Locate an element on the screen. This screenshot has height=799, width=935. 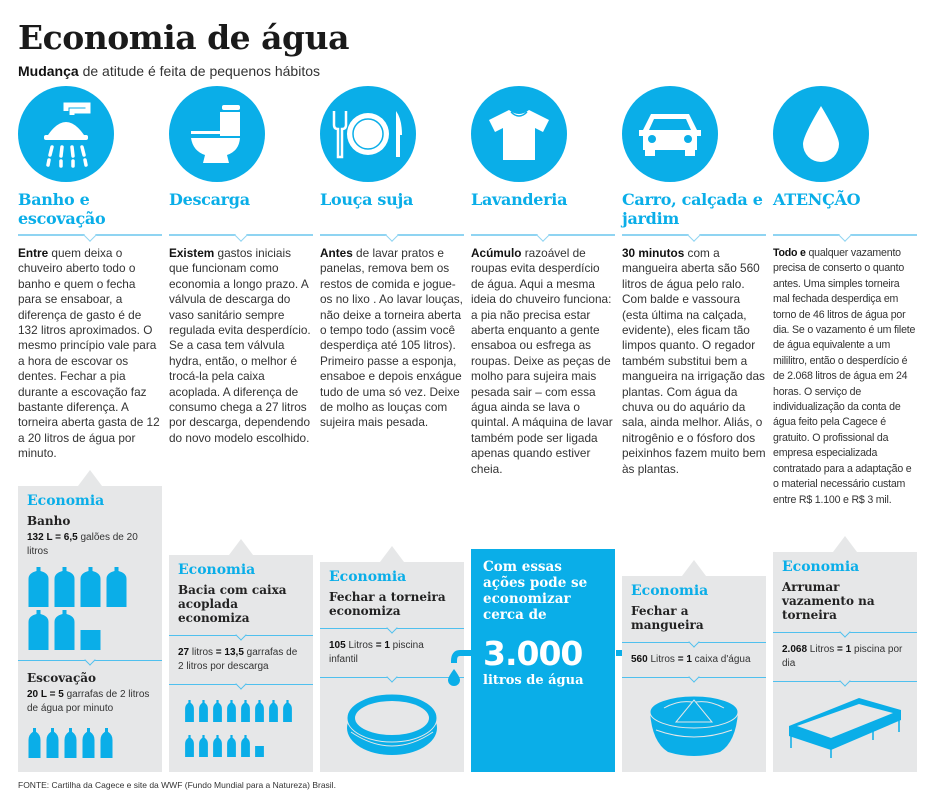
column-title-descarga: Descarga is located at coordinates (209, 199).